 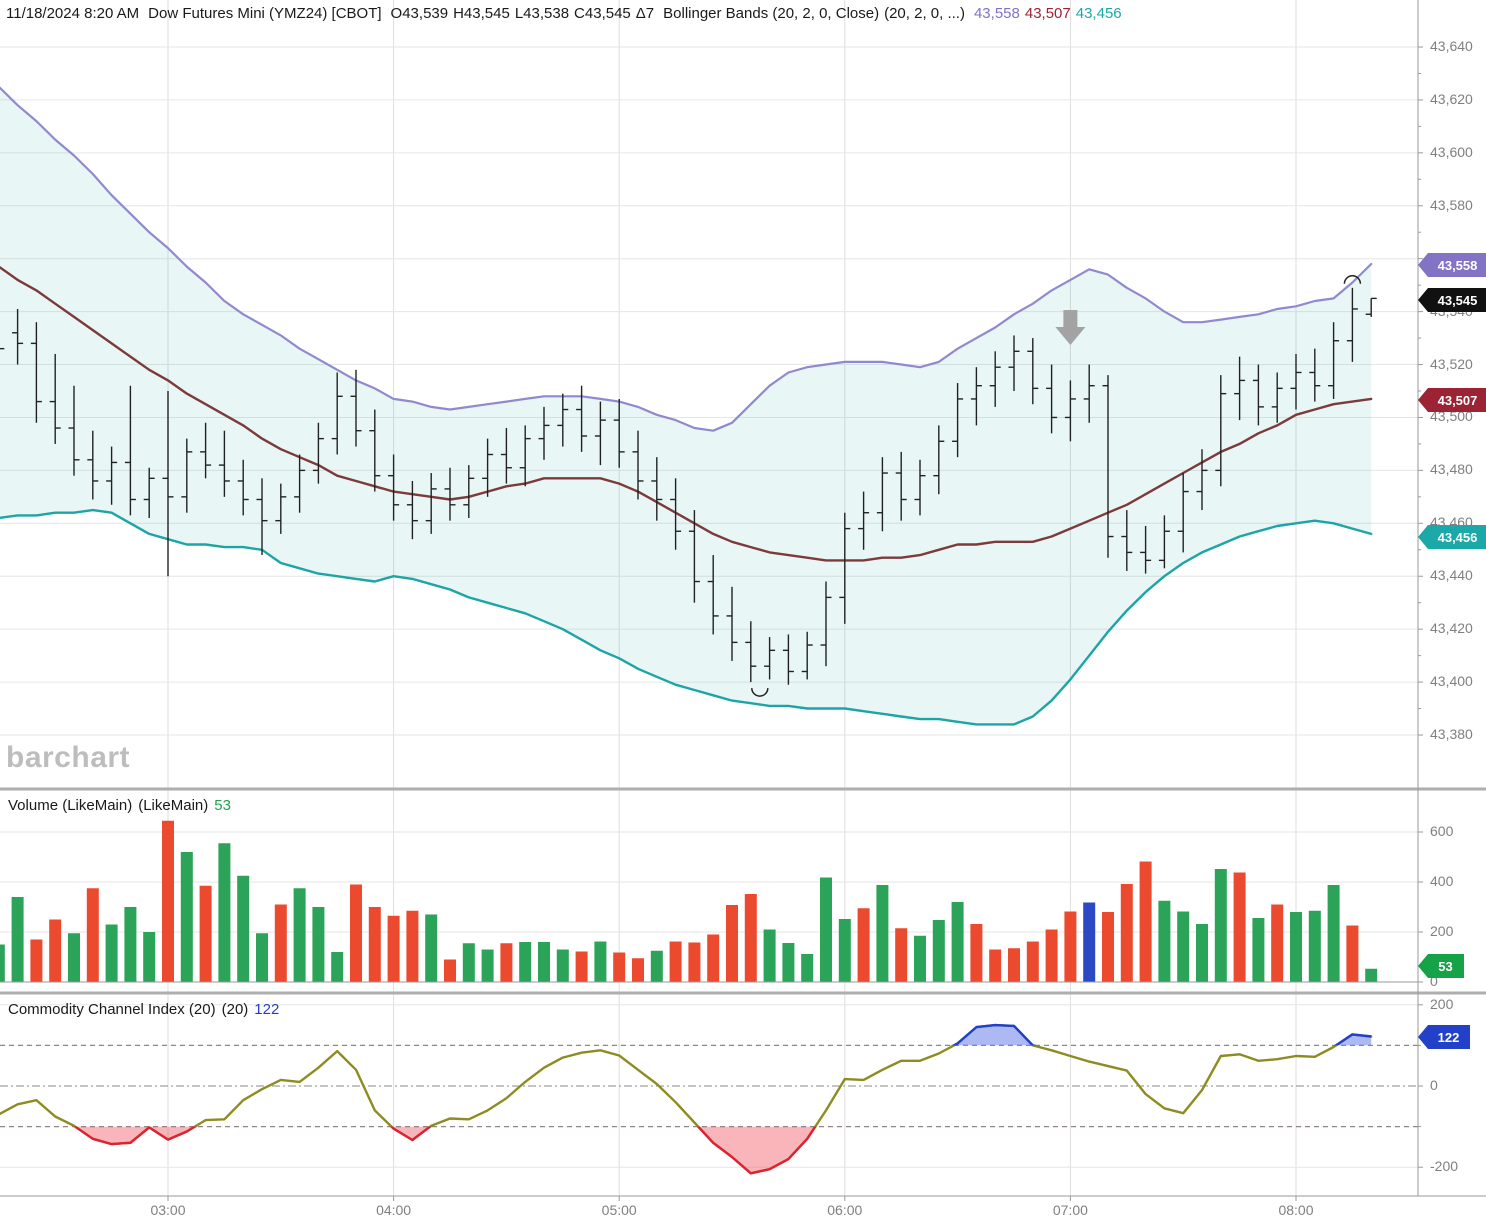 I want to click on volume-bars, so click(x=689, y=901).